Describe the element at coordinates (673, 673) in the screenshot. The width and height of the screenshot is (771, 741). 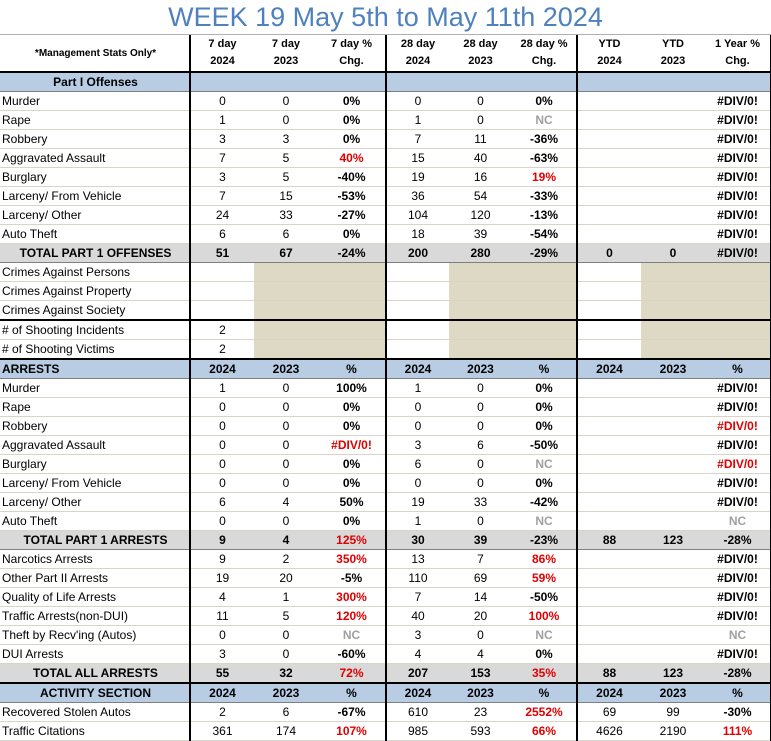
I see `value-cell: 123` at that location.